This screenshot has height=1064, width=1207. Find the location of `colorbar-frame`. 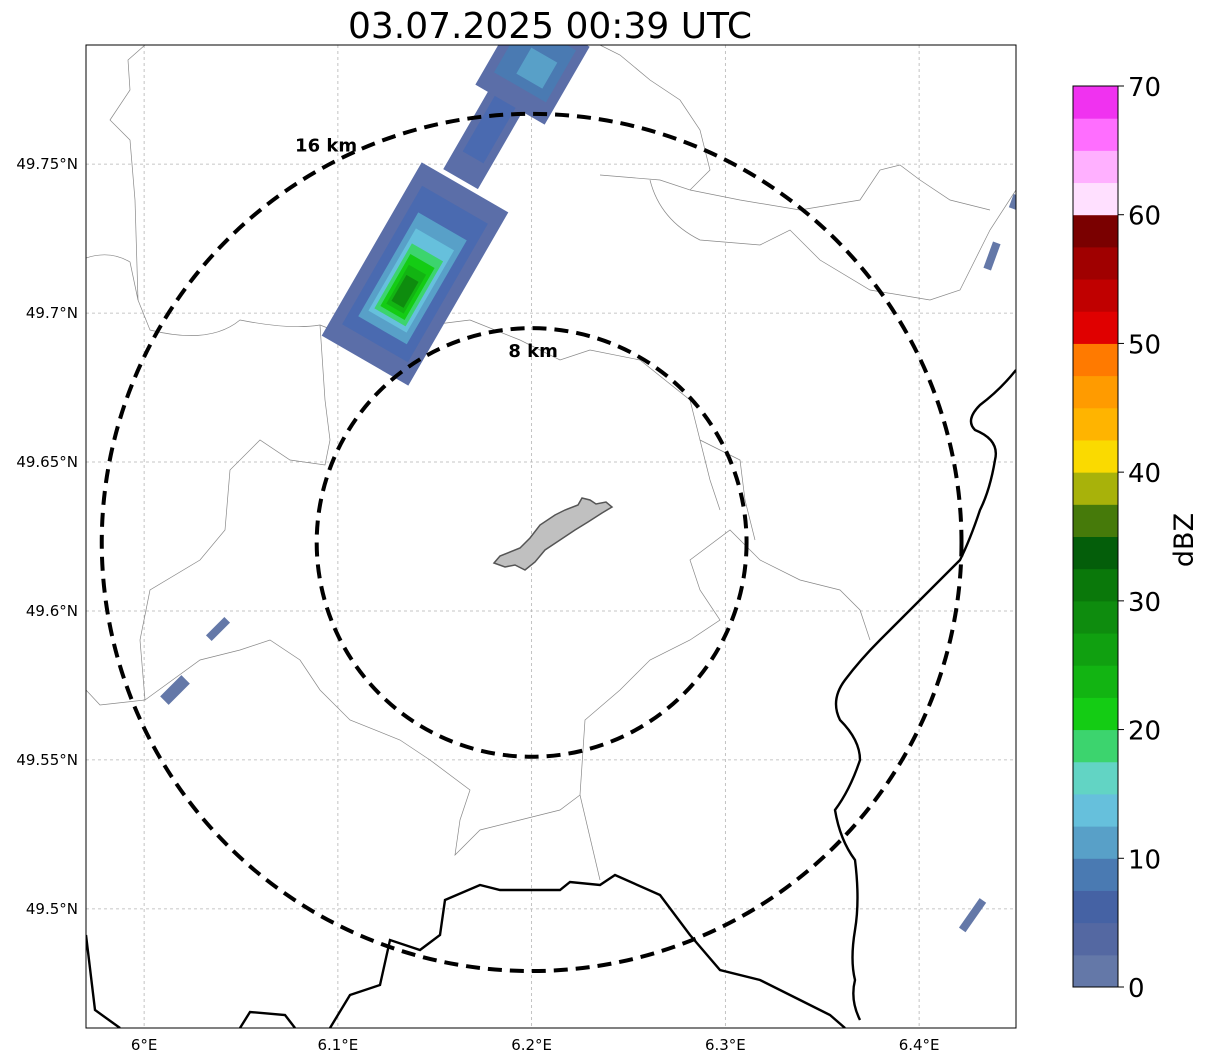

colorbar-frame is located at coordinates (1095, 536).